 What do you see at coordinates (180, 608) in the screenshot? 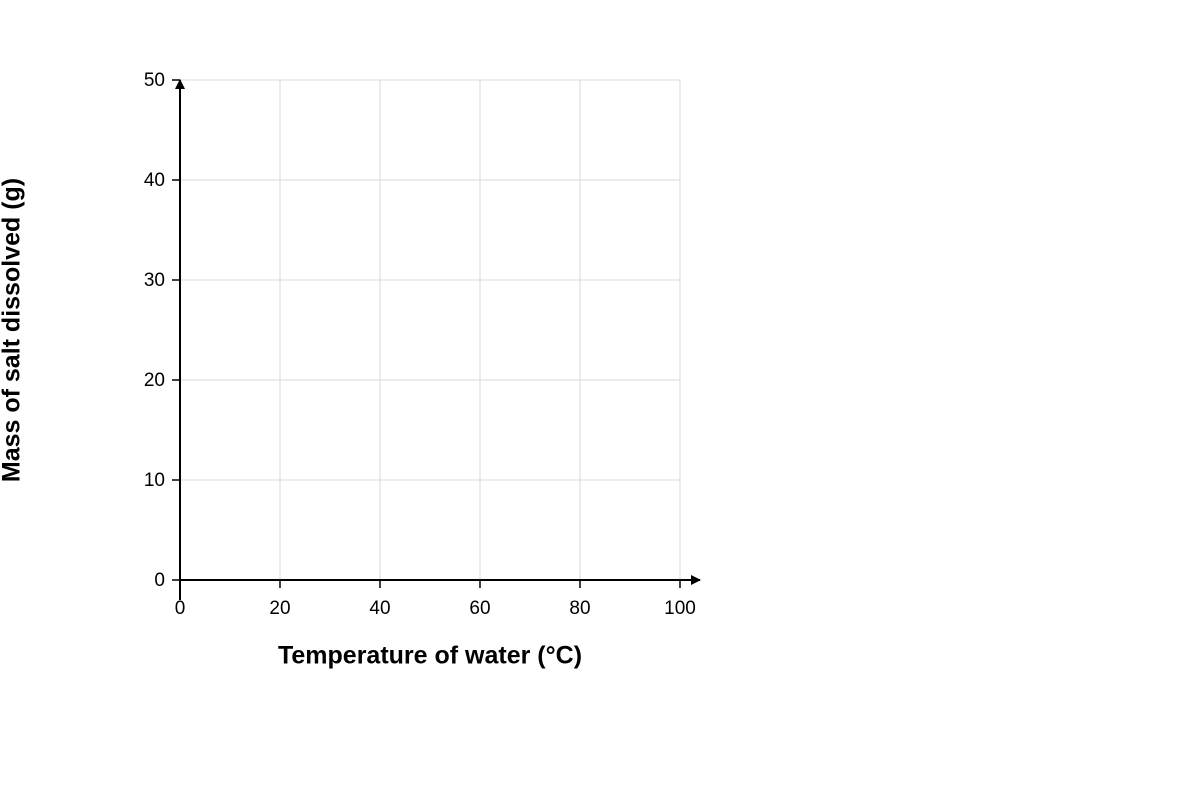
I see `x-tick-label: 0` at bounding box center [180, 608].